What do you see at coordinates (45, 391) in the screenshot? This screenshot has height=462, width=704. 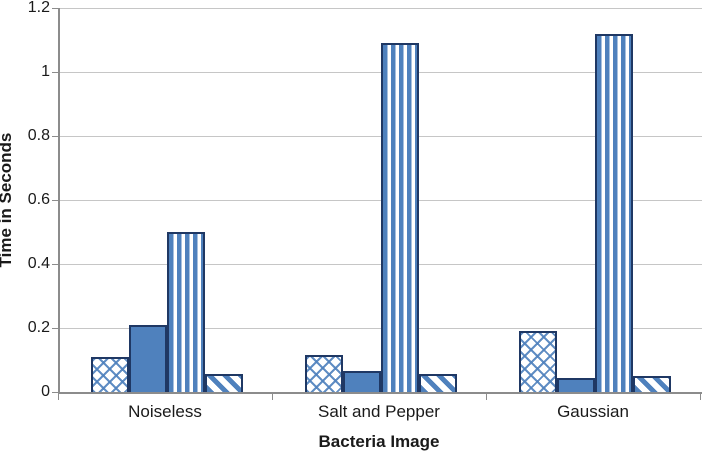 I see `y-tick-label: 0` at bounding box center [45, 391].